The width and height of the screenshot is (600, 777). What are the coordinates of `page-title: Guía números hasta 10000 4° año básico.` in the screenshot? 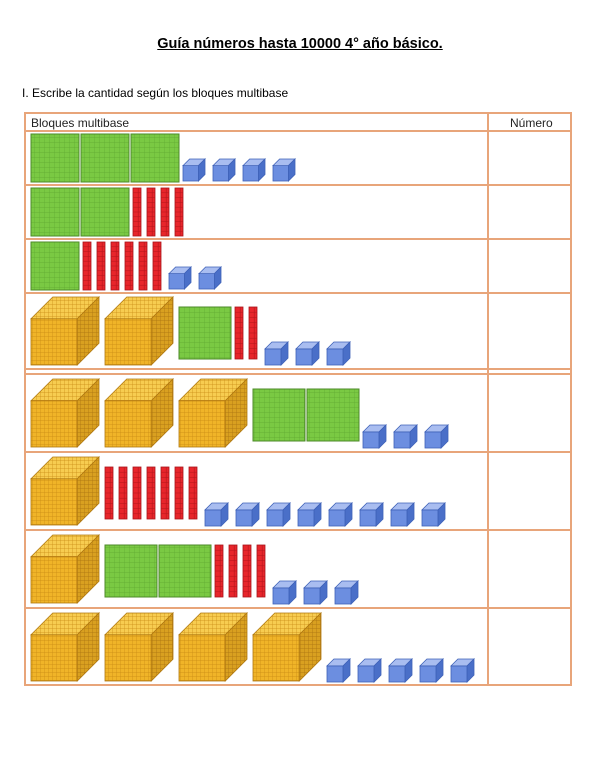 It's located at (300, 44).